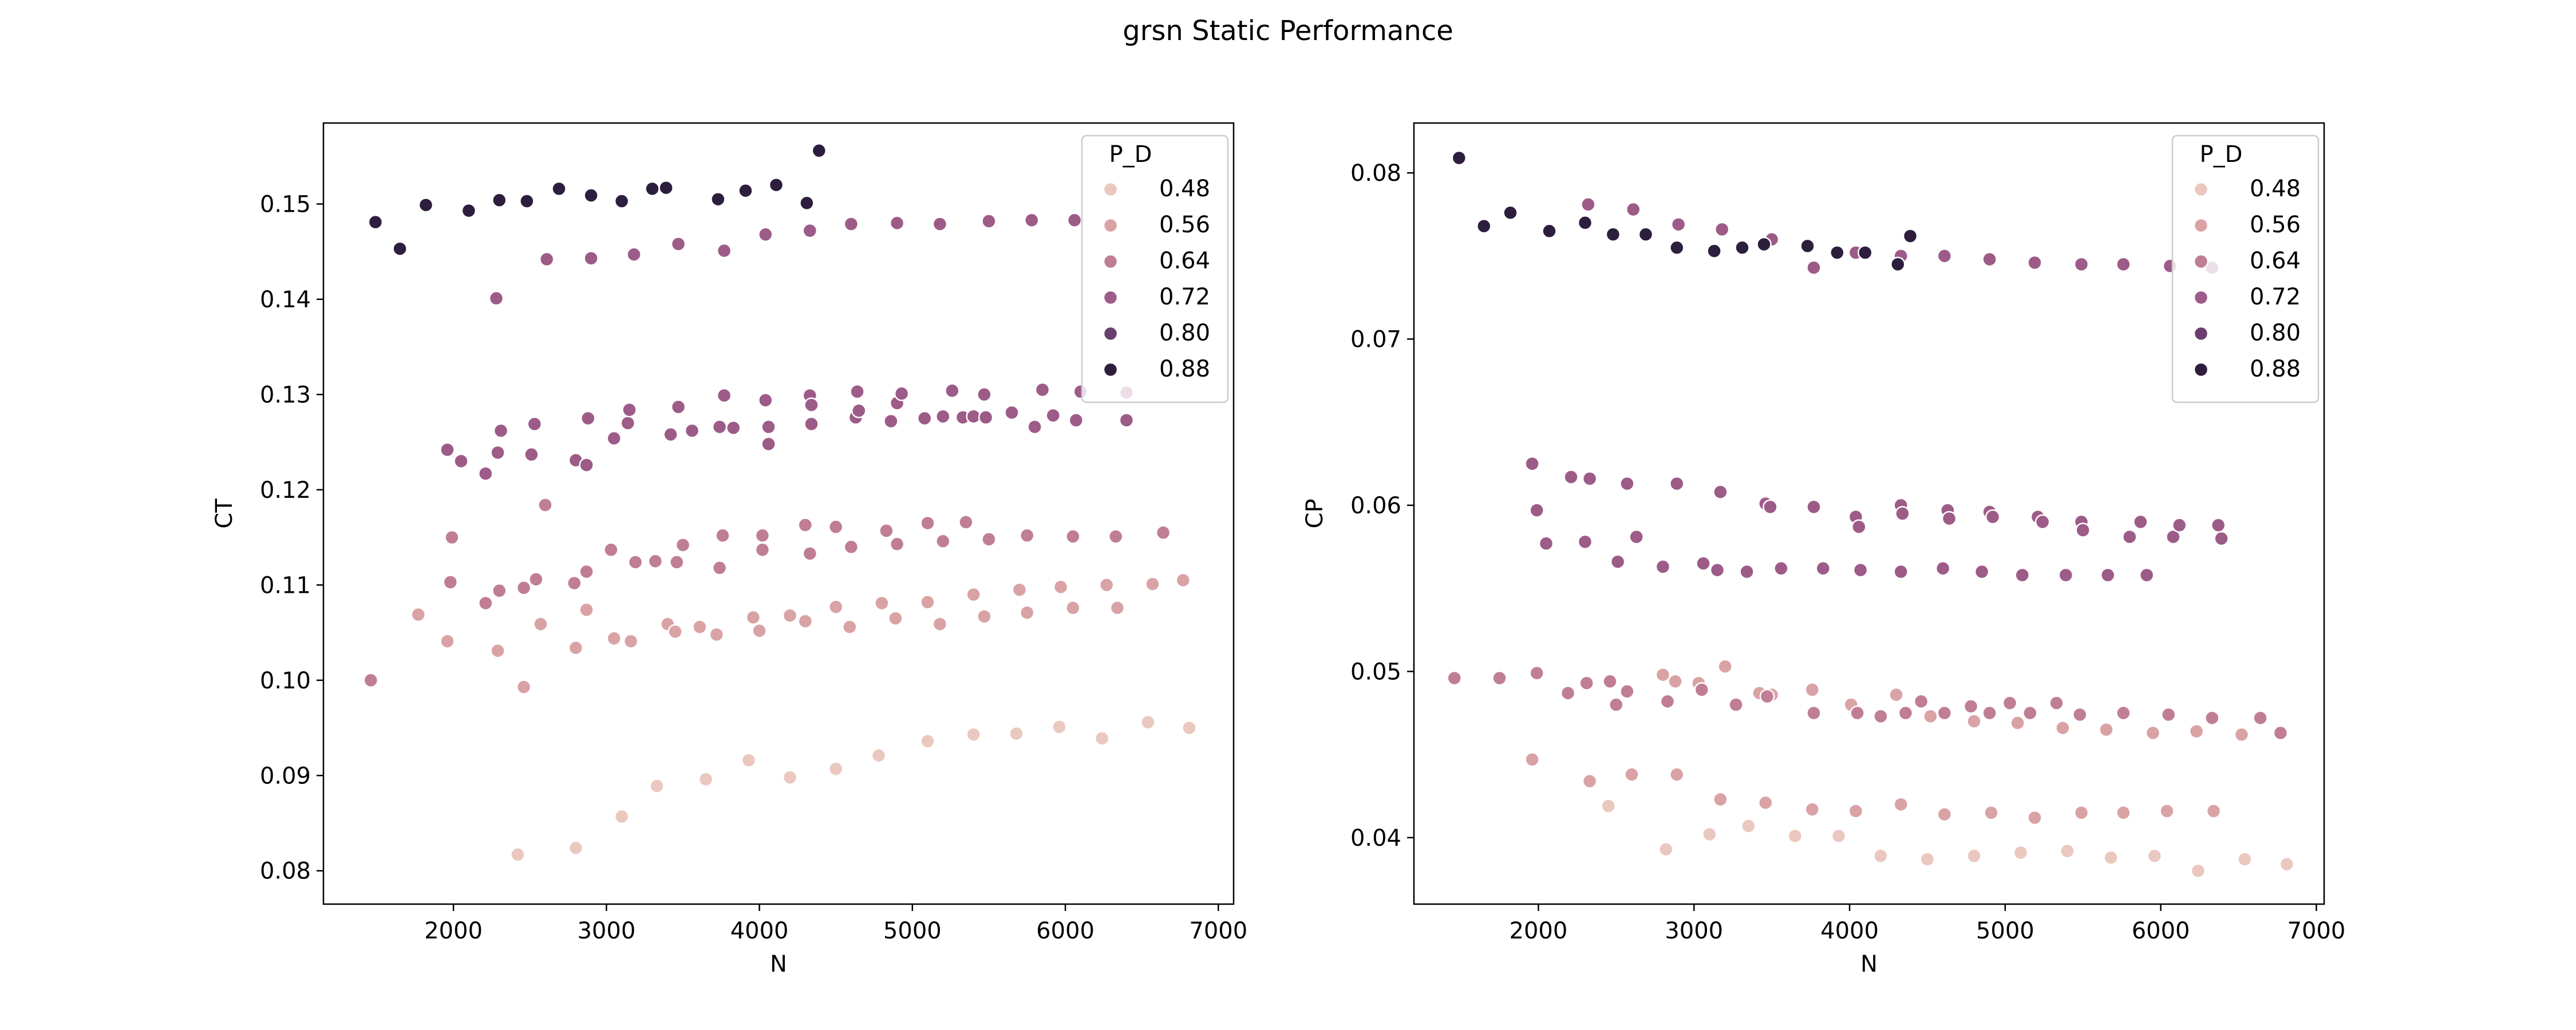  I want to click on legend-label: 0.72, so click(2275, 297).